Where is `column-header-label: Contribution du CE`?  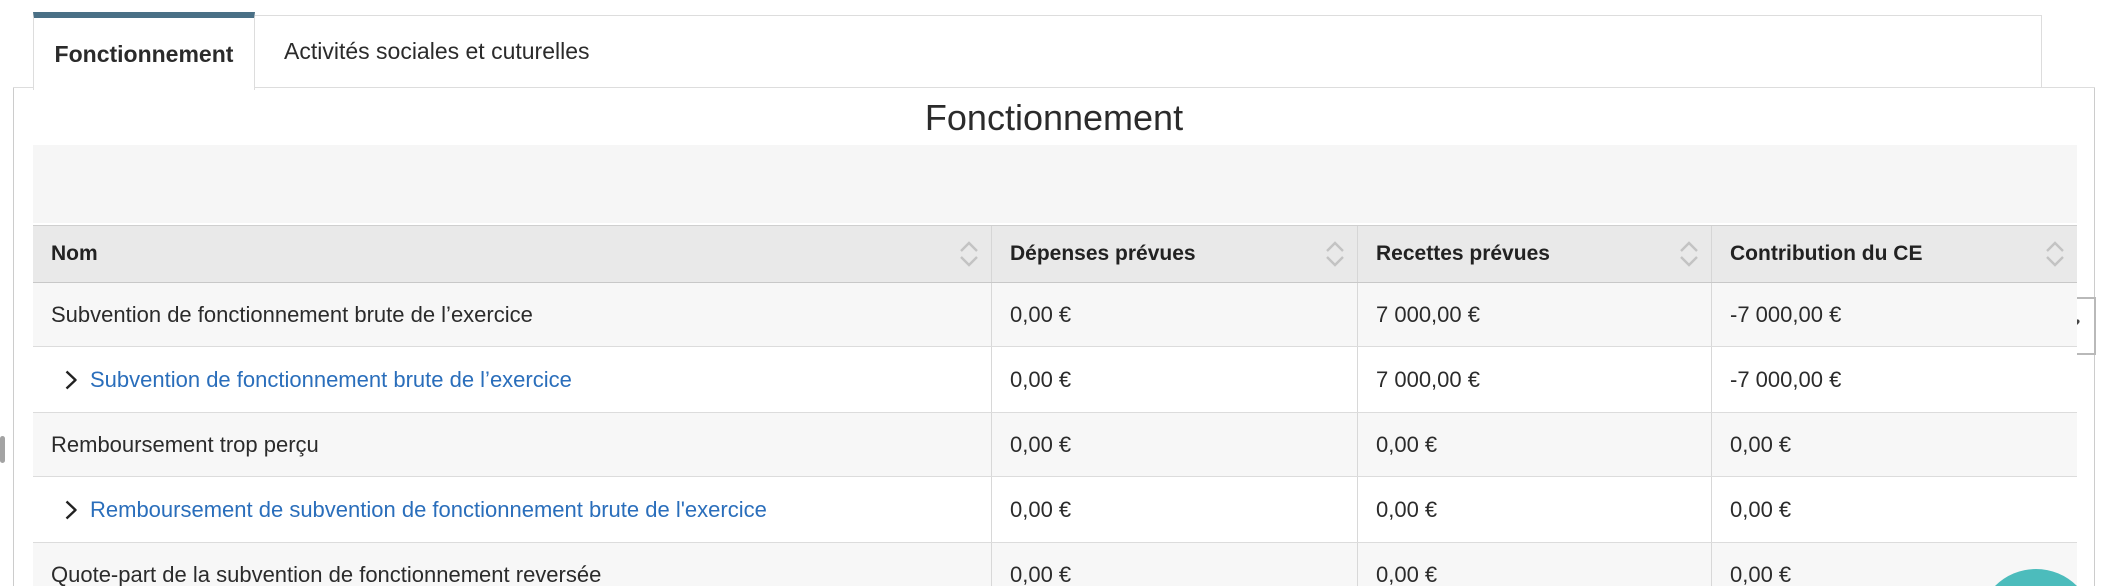 column-header-label: Contribution du CE is located at coordinates (1826, 253).